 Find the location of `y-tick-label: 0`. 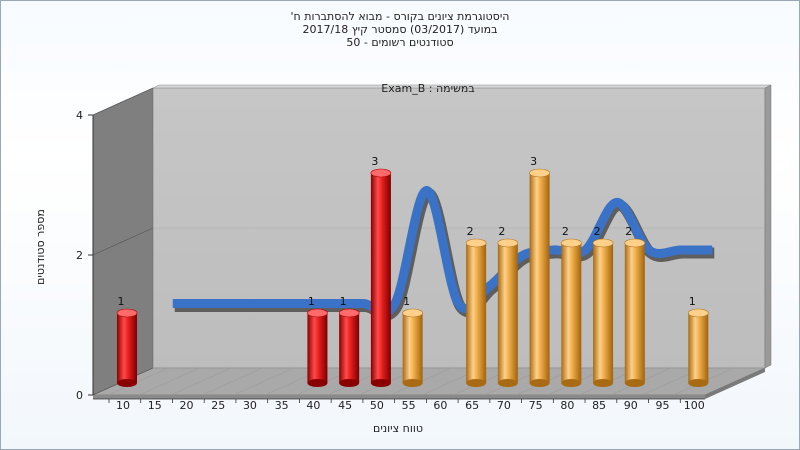

y-tick-label: 0 is located at coordinates (79, 395).